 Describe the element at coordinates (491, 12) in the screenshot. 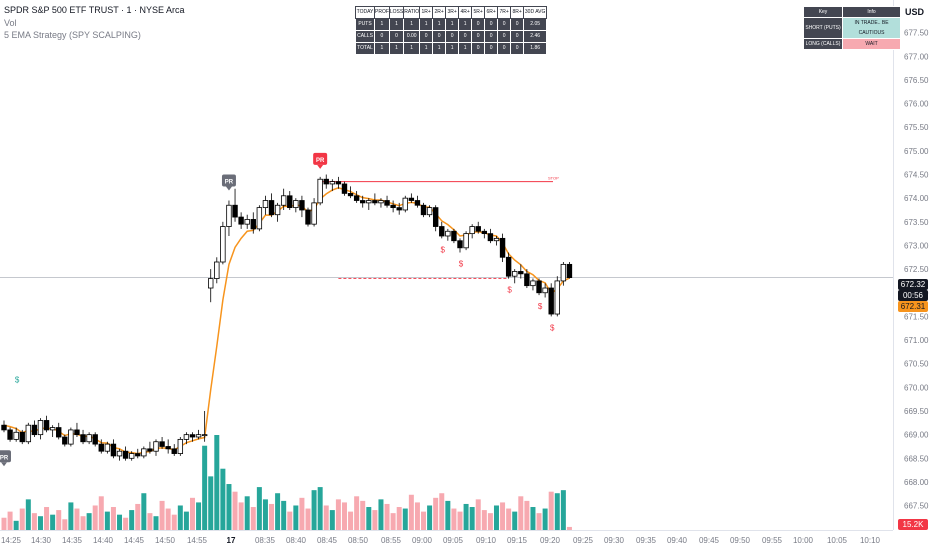

I see `stats-cell: 6R+` at that location.